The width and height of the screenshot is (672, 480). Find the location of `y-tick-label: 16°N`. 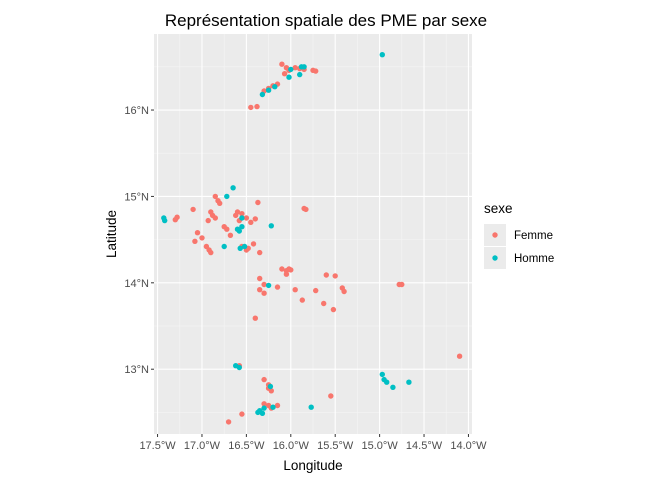

y-tick-label: 16°N is located at coordinates (136, 111).